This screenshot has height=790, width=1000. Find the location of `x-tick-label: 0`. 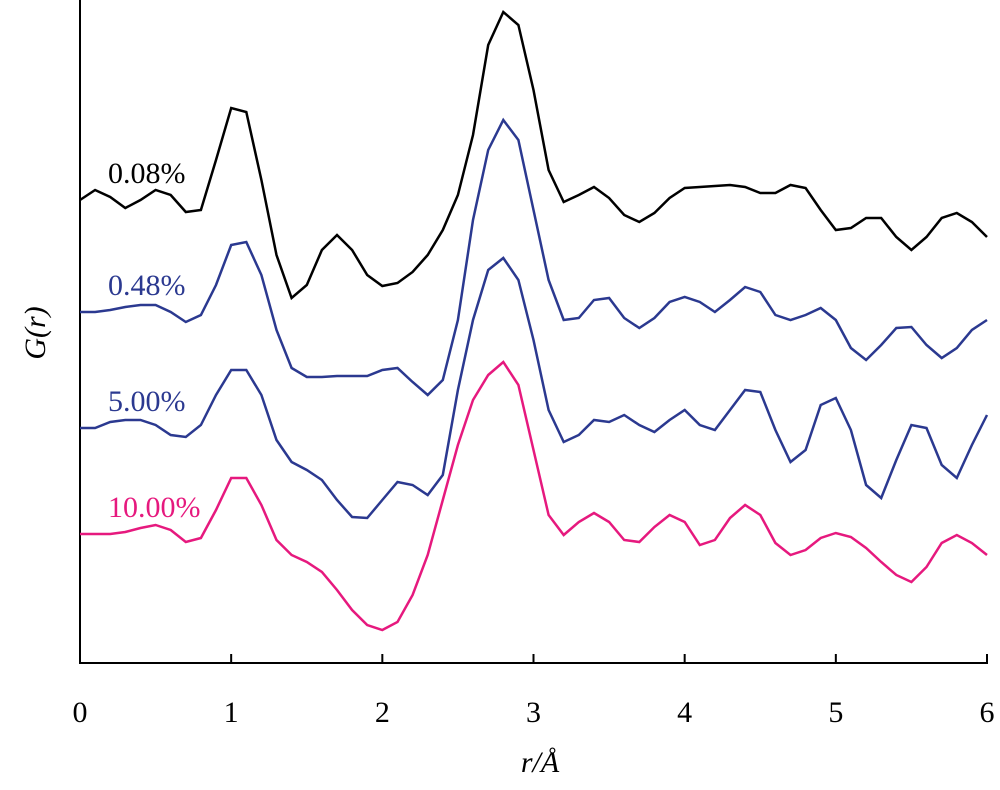

x-tick-label: 0 is located at coordinates (80, 712).